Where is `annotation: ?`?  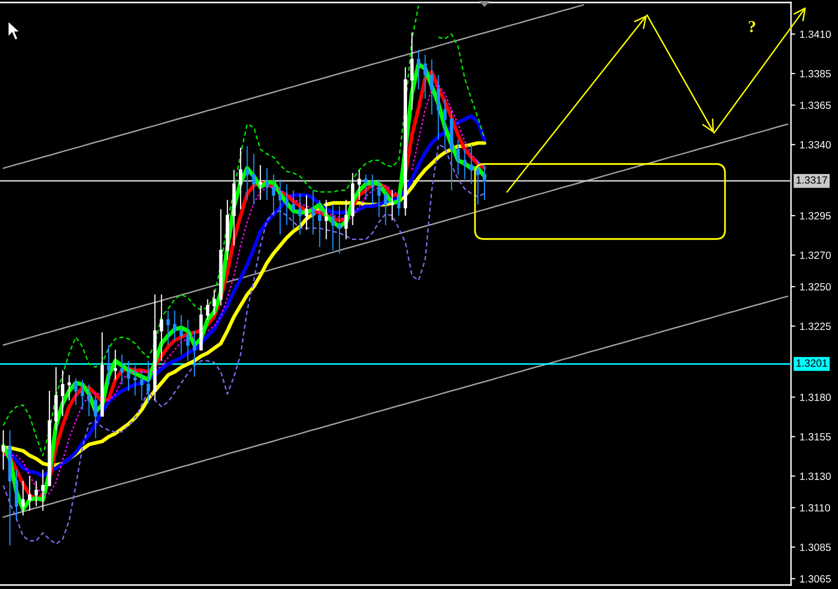
annotation: ? is located at coordinates (752, 26).